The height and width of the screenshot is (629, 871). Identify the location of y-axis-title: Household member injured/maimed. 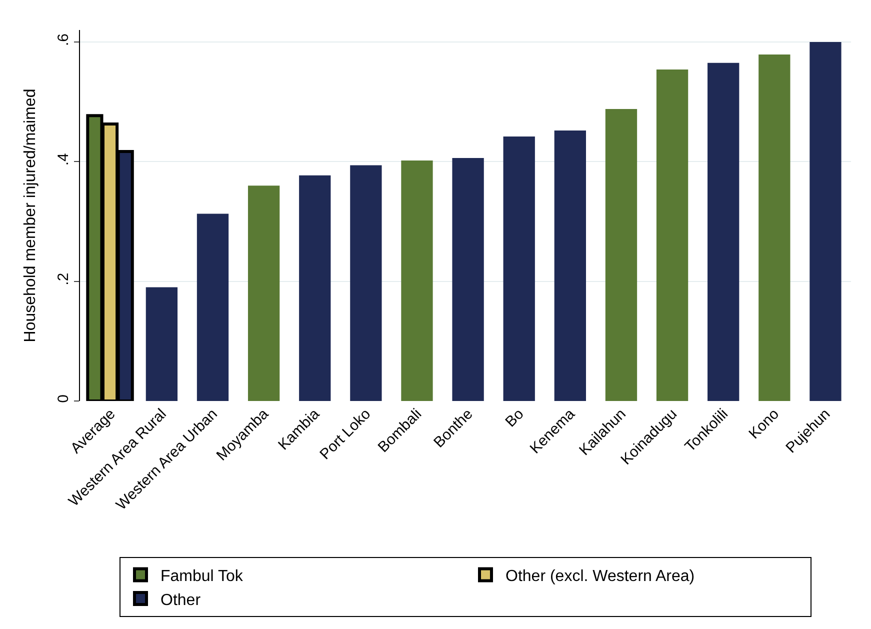
(30, 215).